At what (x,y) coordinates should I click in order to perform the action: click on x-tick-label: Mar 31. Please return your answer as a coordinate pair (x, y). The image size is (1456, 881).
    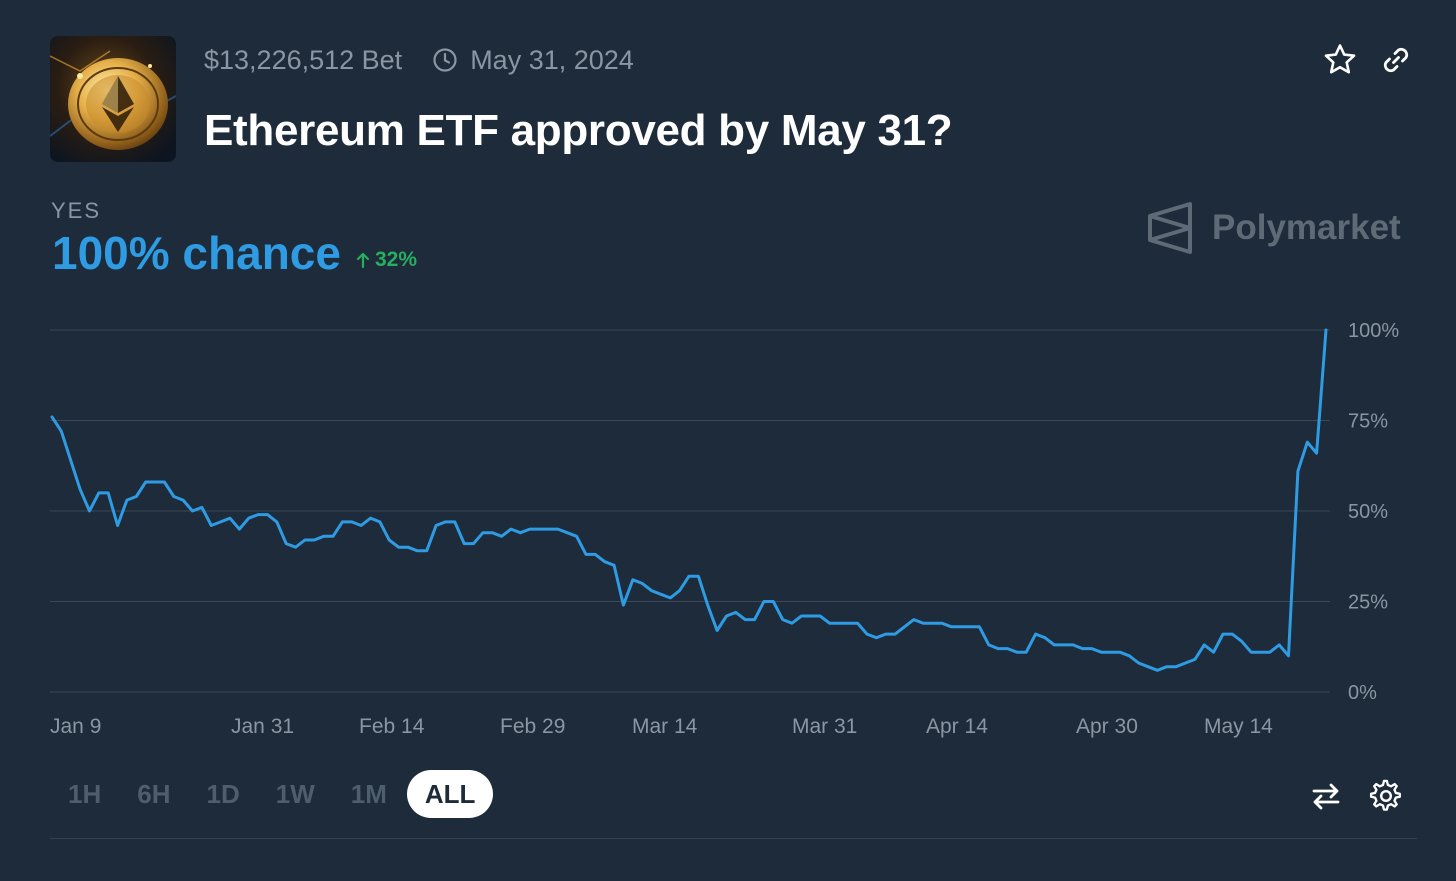
    Looking at the image, I should click on (824, 726).